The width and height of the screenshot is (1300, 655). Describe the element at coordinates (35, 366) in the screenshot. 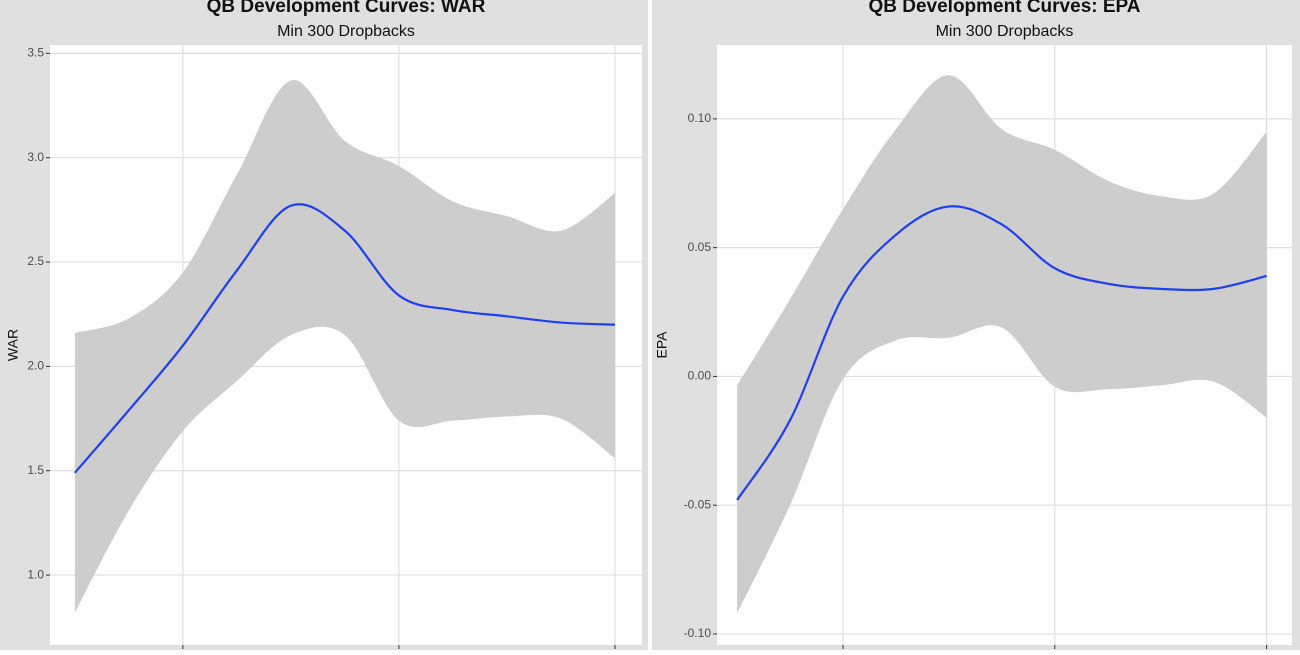

I see `y-tick-label: 2.0` at that location.